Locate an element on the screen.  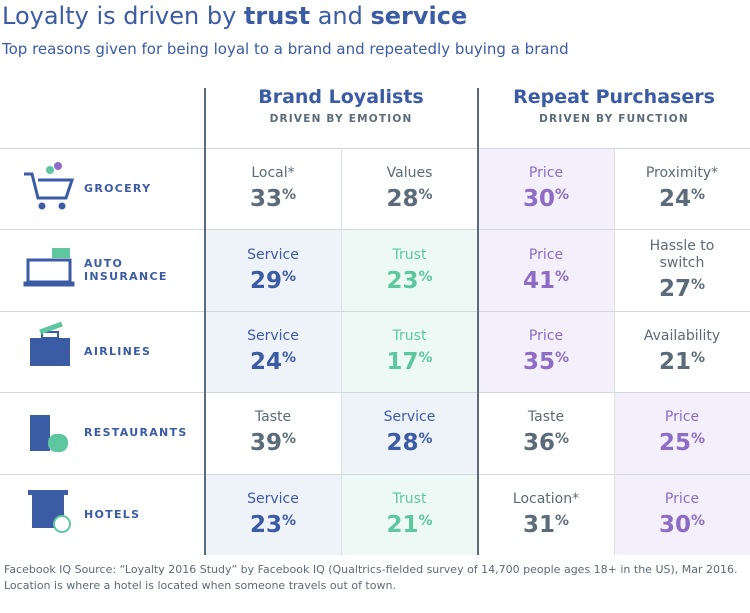
value: 36% is located at coordinates (546, 441).